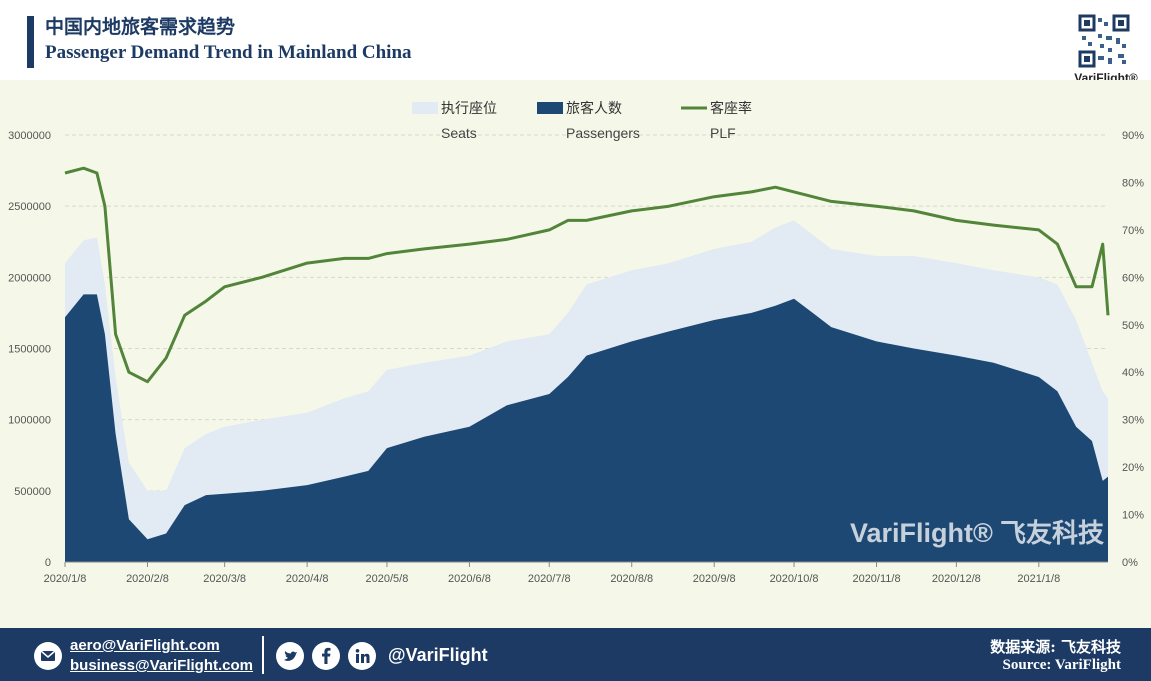 This screenshot has height=681, width=1151. Describe the element at coordinates (723, 133) in the screenshot. I see `legend-label-en: PLF` at that location.